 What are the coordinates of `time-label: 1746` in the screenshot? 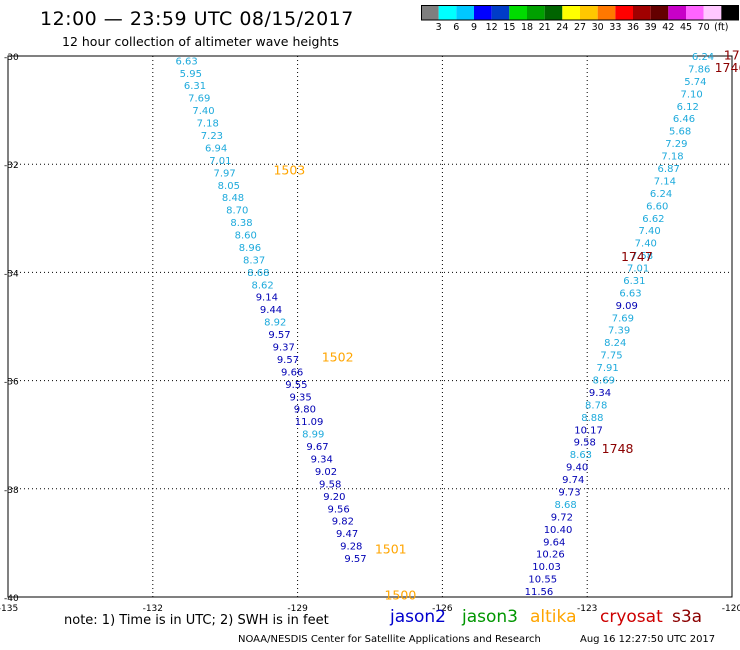 It's located at (727, 67).